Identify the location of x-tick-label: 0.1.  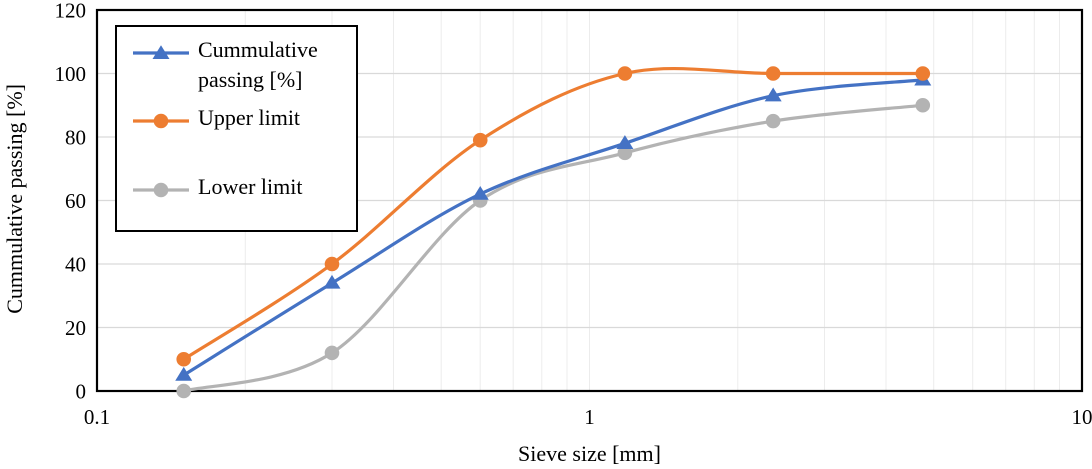
(97, 417).